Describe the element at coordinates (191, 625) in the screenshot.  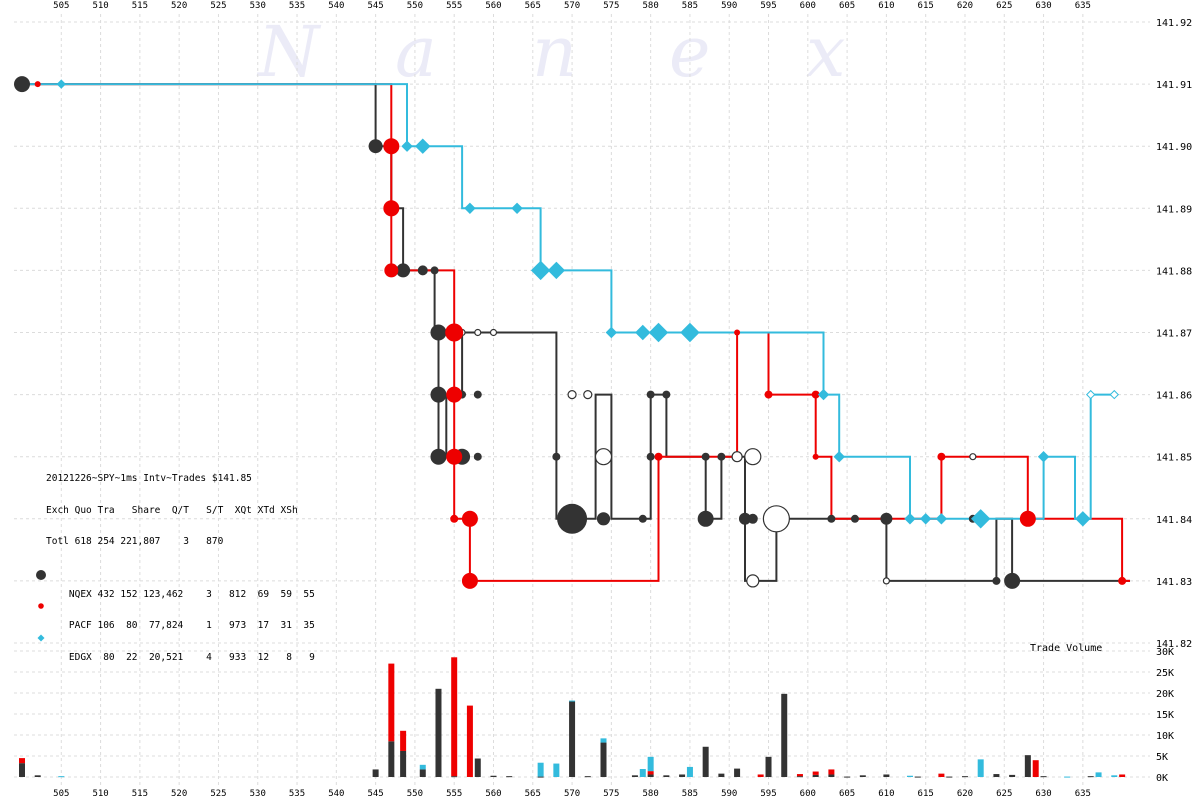
I see `legend-row-pacf-text: PACF 106 80 77,824 1 973 17 31 35` at that location.